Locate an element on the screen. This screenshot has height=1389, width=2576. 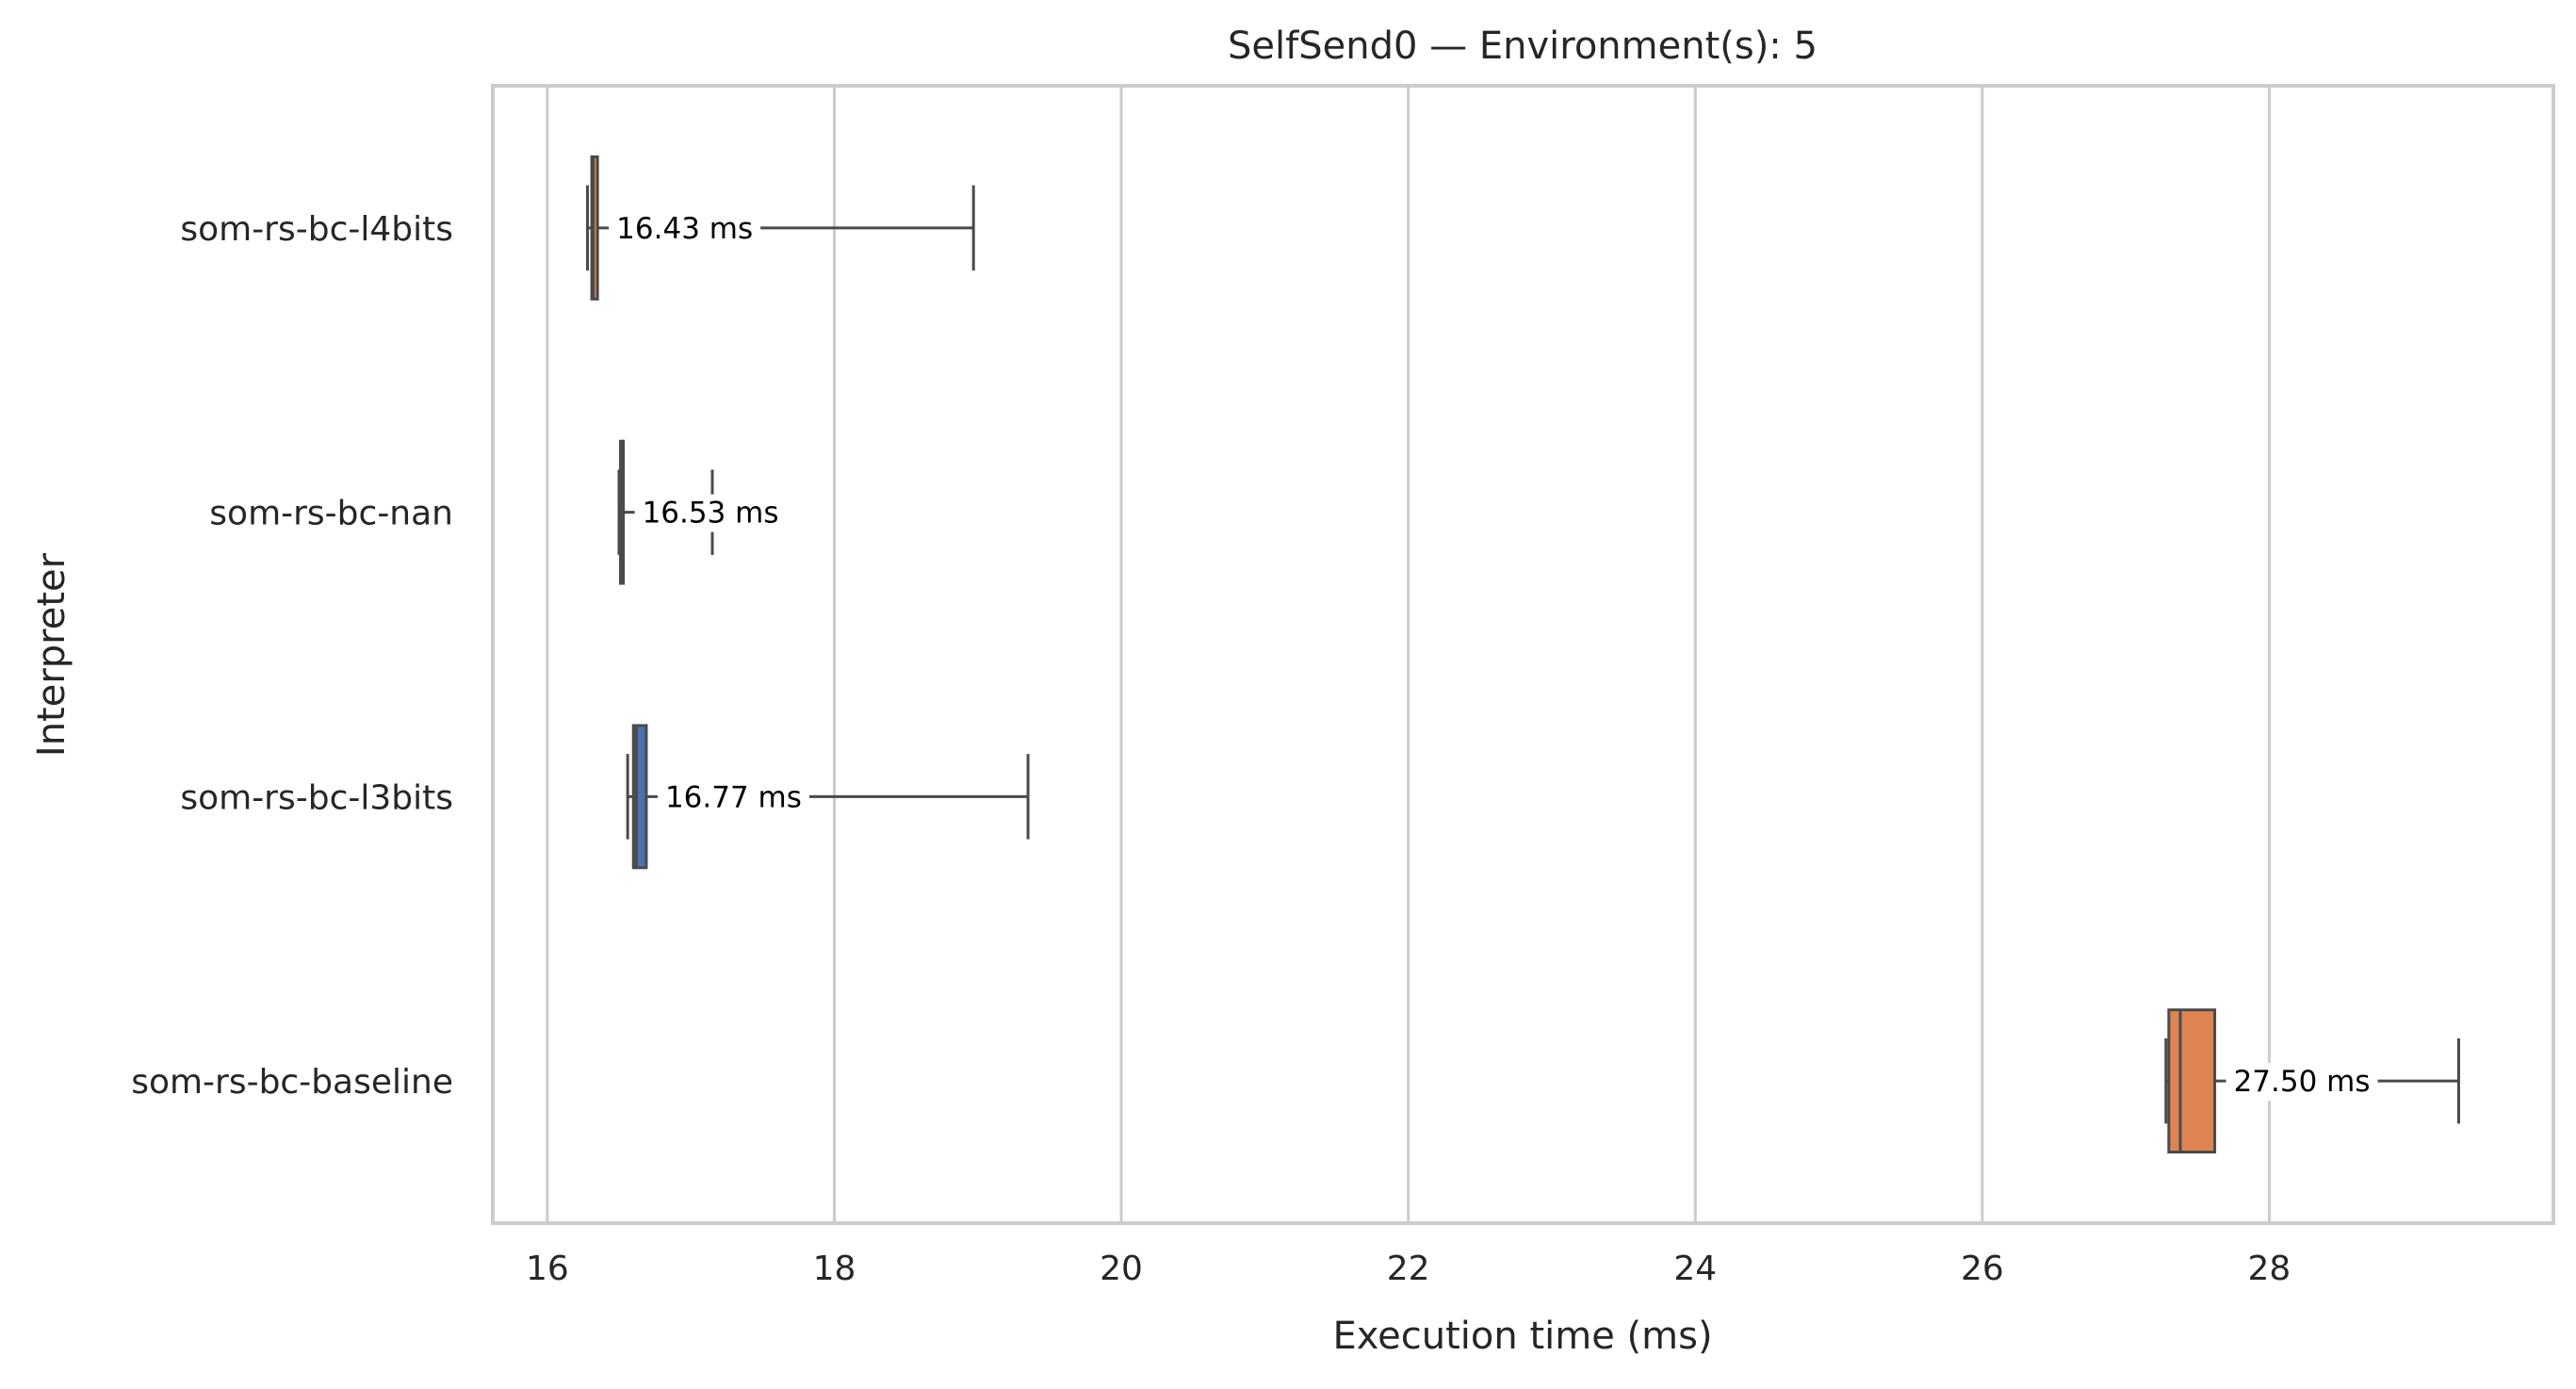
x-tick-label: 26 is located at coordinates (1982, 1269).